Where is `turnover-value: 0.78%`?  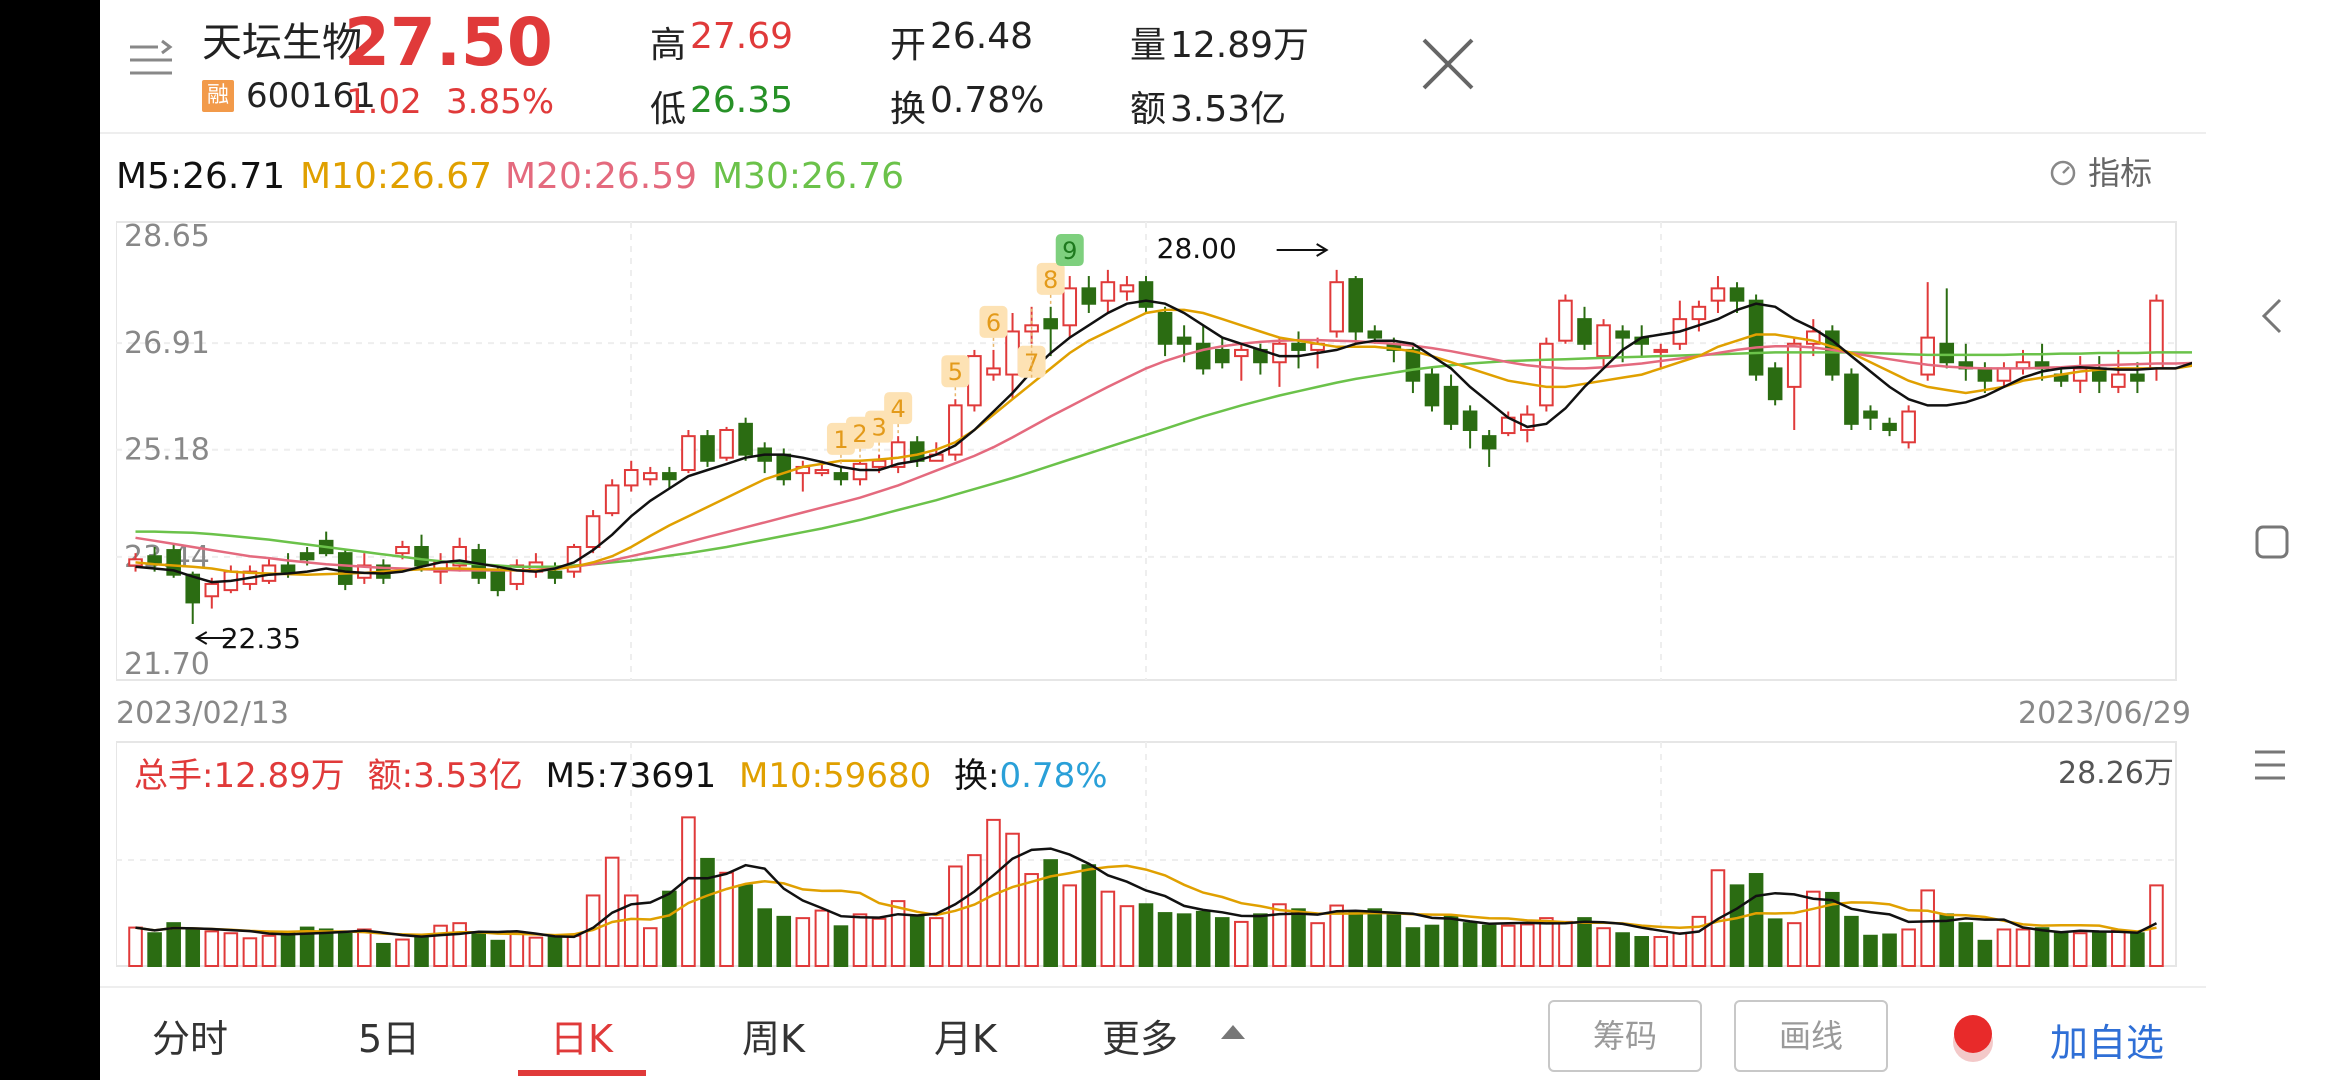
turnover-value: 0.78% is located at coordinates (987, 100).